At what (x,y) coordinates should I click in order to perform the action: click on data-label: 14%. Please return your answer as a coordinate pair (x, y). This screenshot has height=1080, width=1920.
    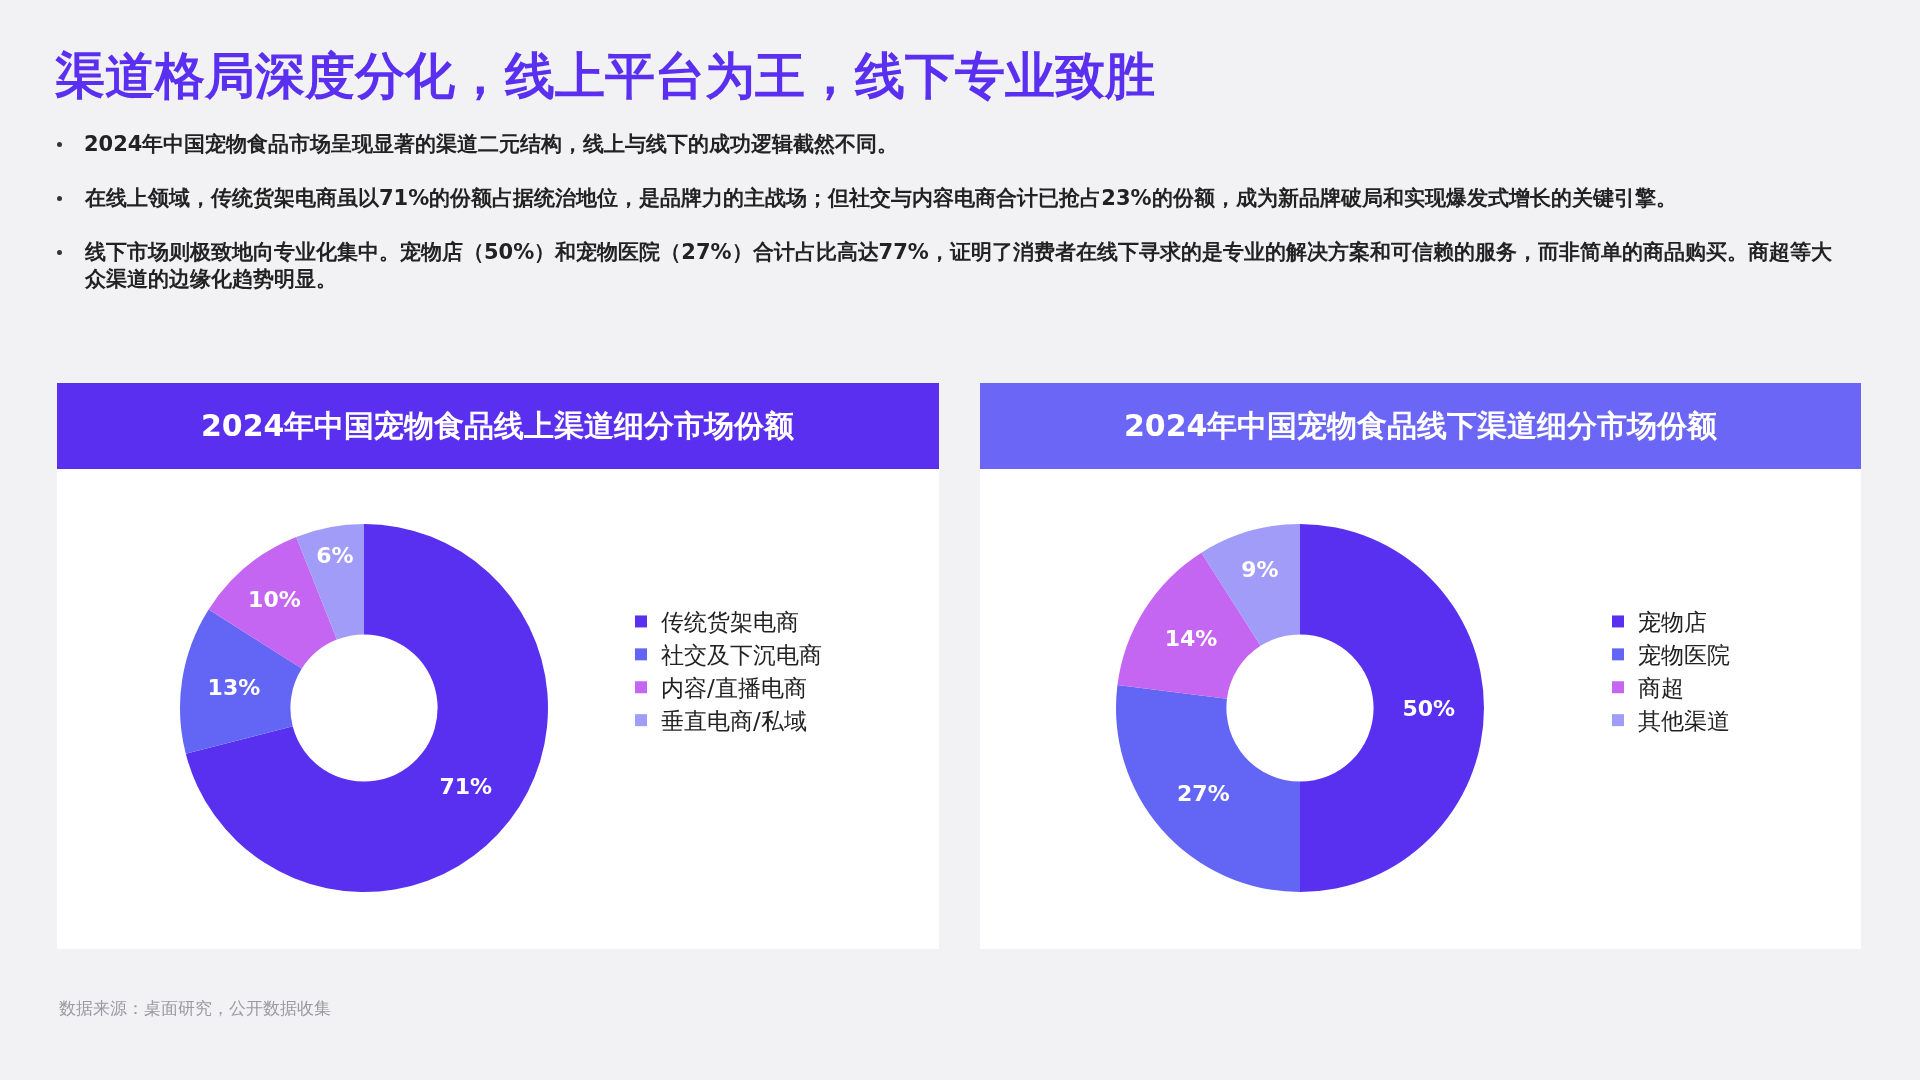
    Looking at the image, I should click on (1191, 639).